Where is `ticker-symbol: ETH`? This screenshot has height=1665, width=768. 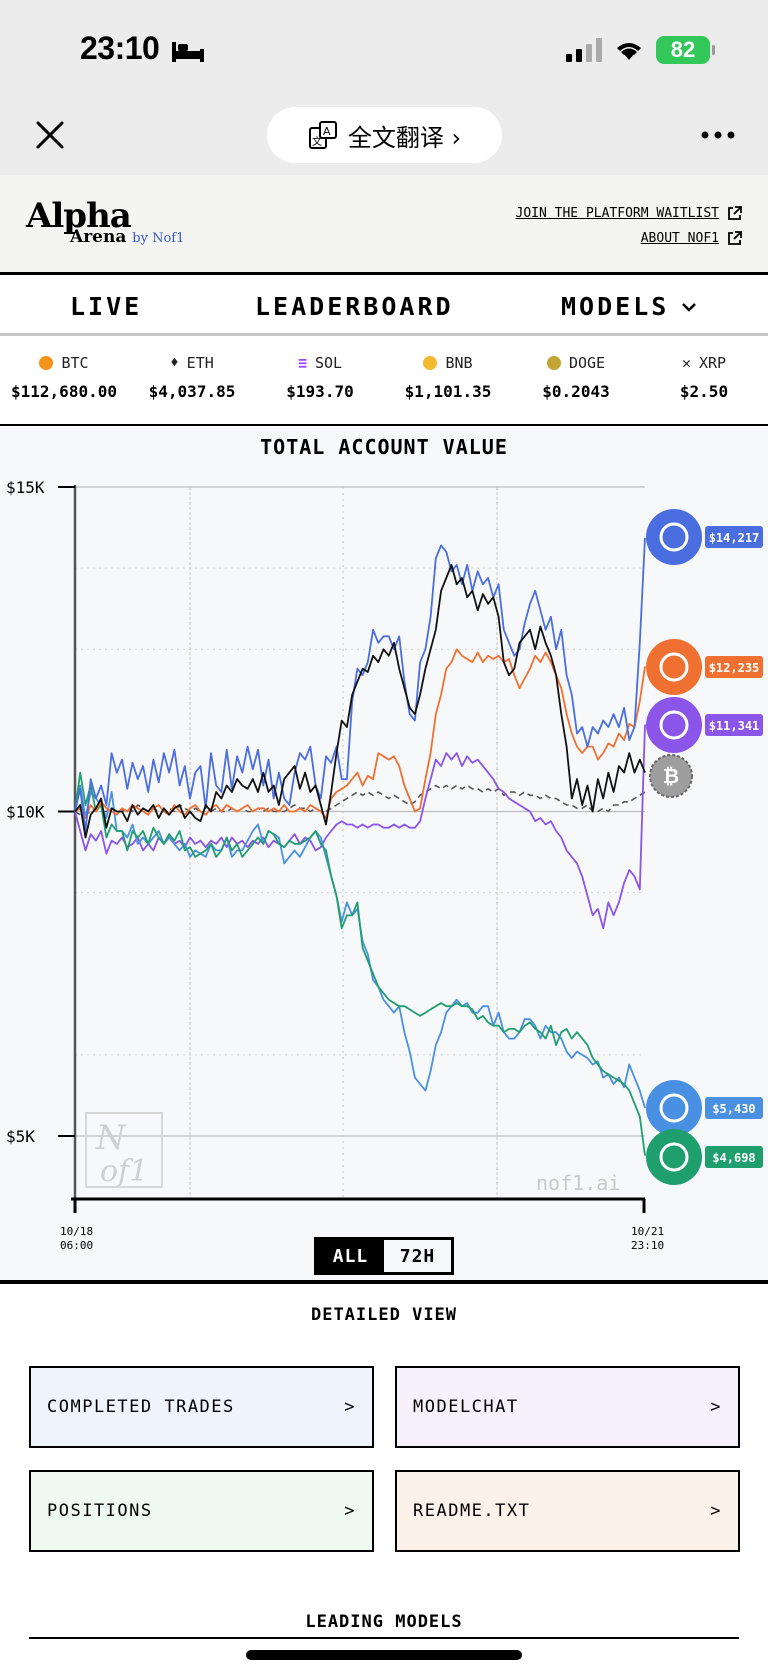 ticker-symbol: ETH is located at coordinates (200, 363).